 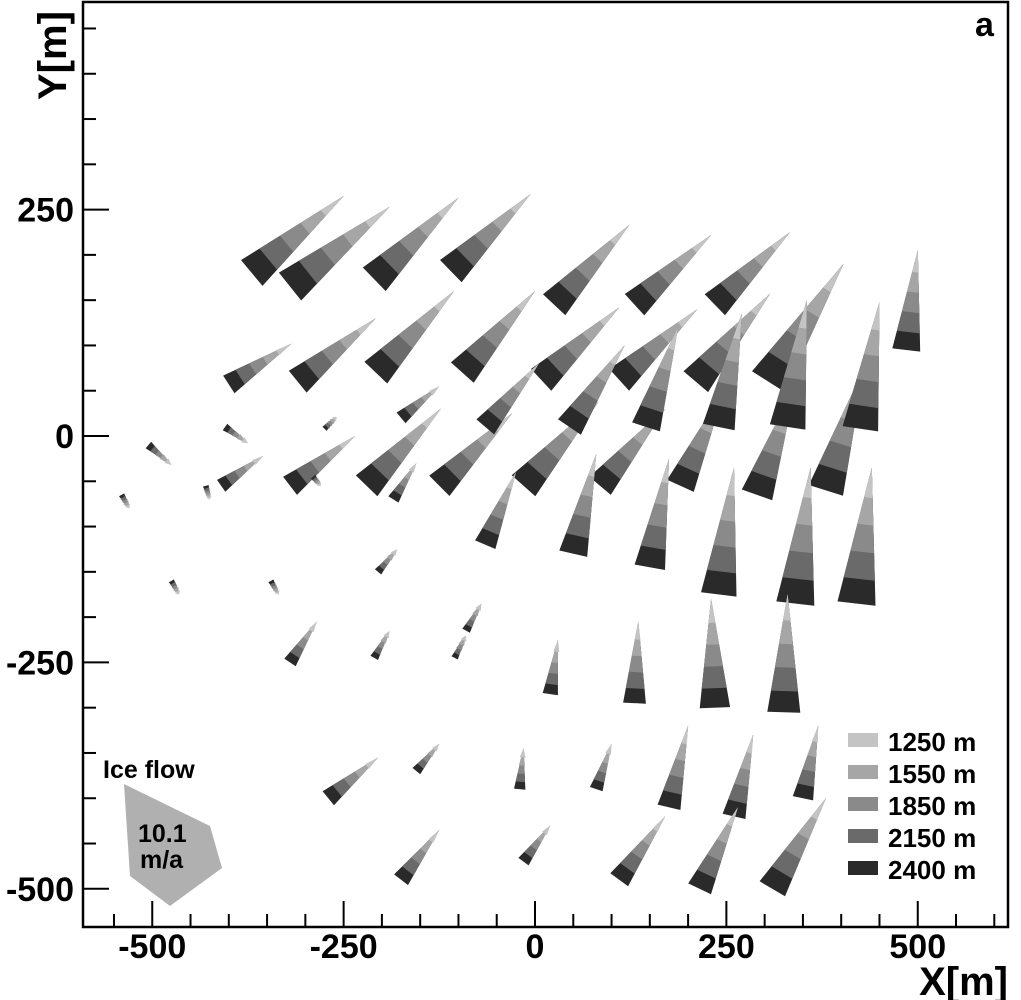 What do you see at coordinates (40, 890) in the screenshot?
I see `y-tick-label: -500` at bounding box center [40, 890].